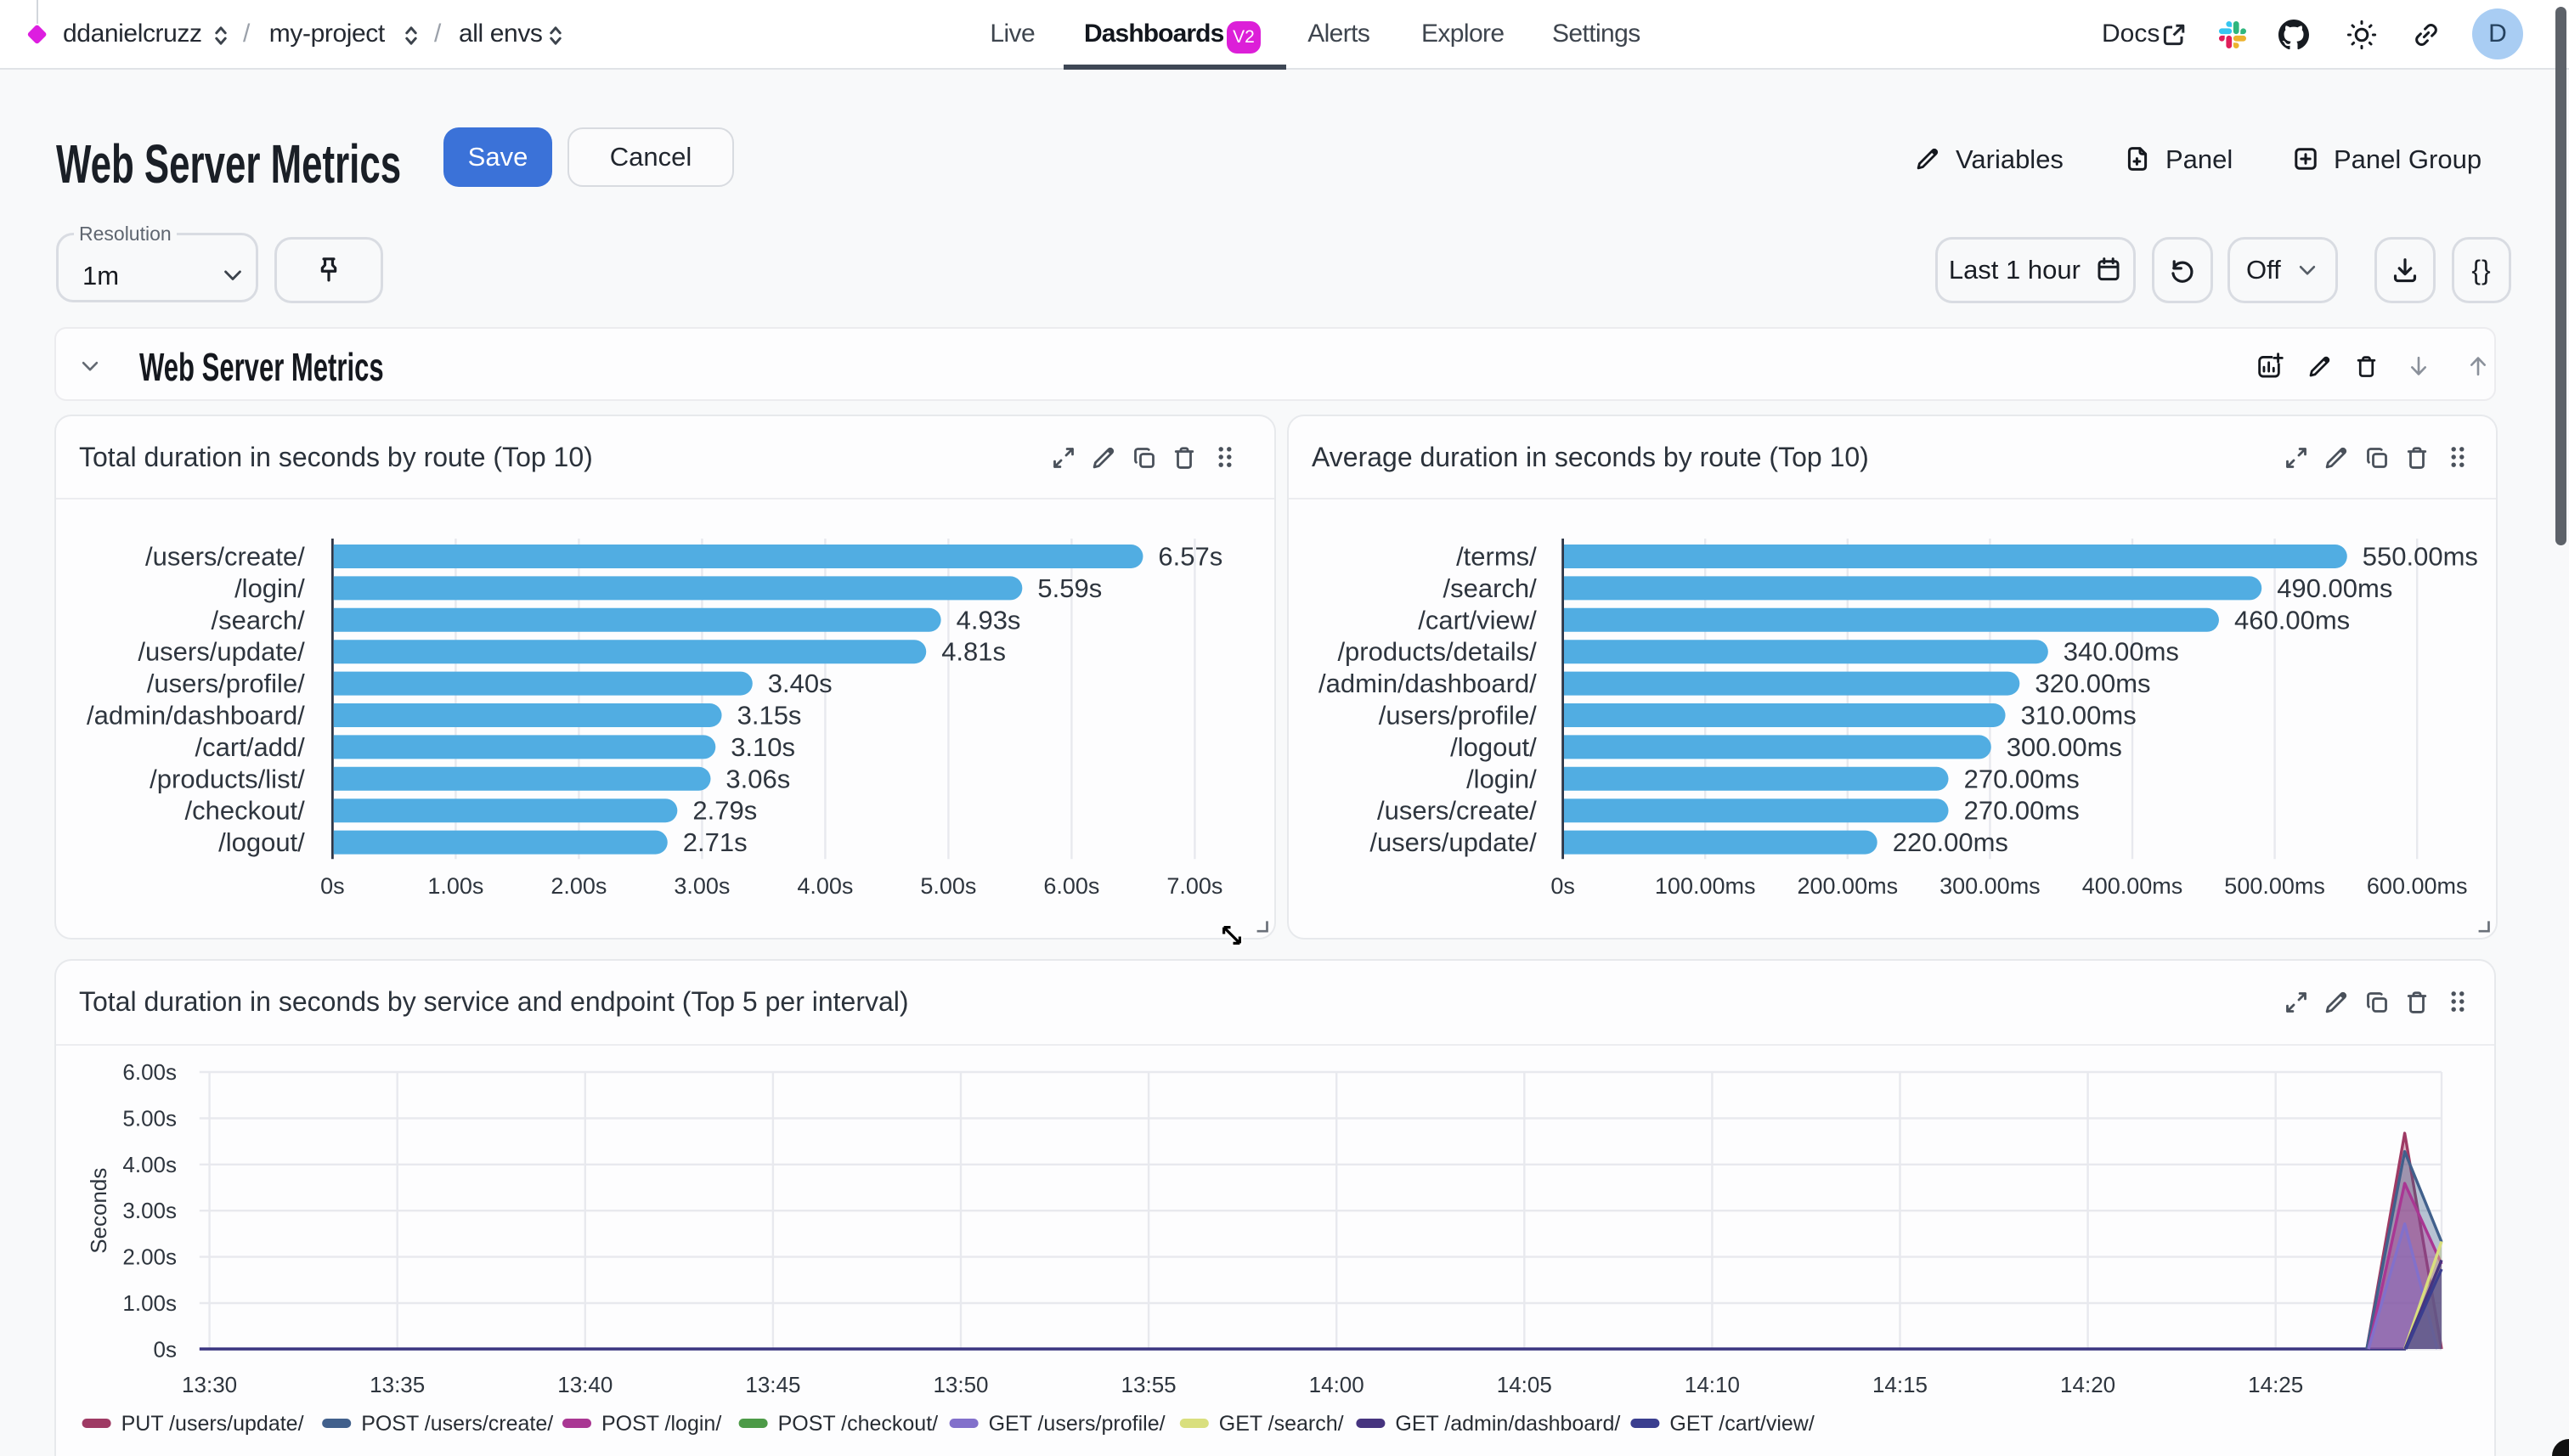 The image size is (2569, 1456). What do you see at coordinates (99, 1211) in the screenshot?
I see `svg-text: Seconds` at bounding box center [99, 1211].